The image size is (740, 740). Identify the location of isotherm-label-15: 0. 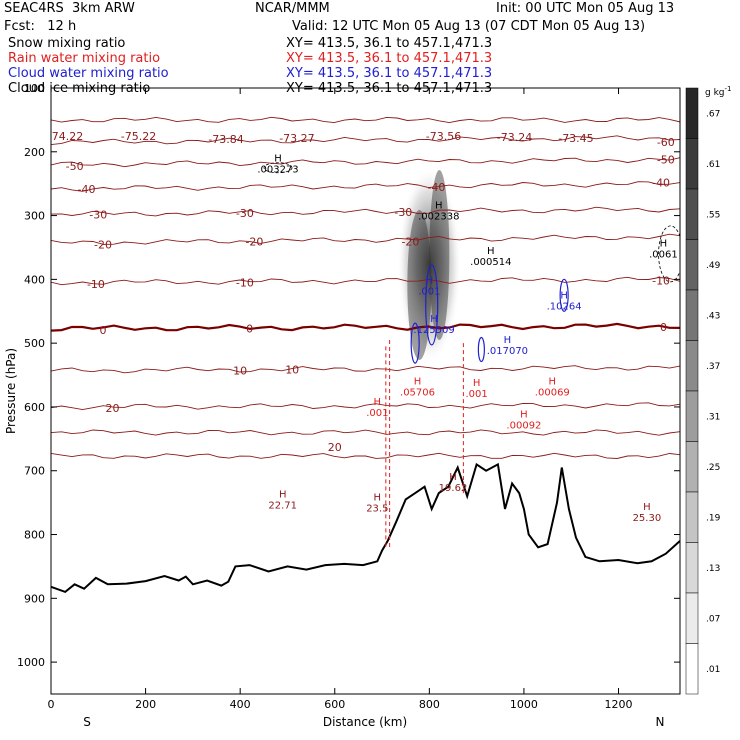
(103, 330).